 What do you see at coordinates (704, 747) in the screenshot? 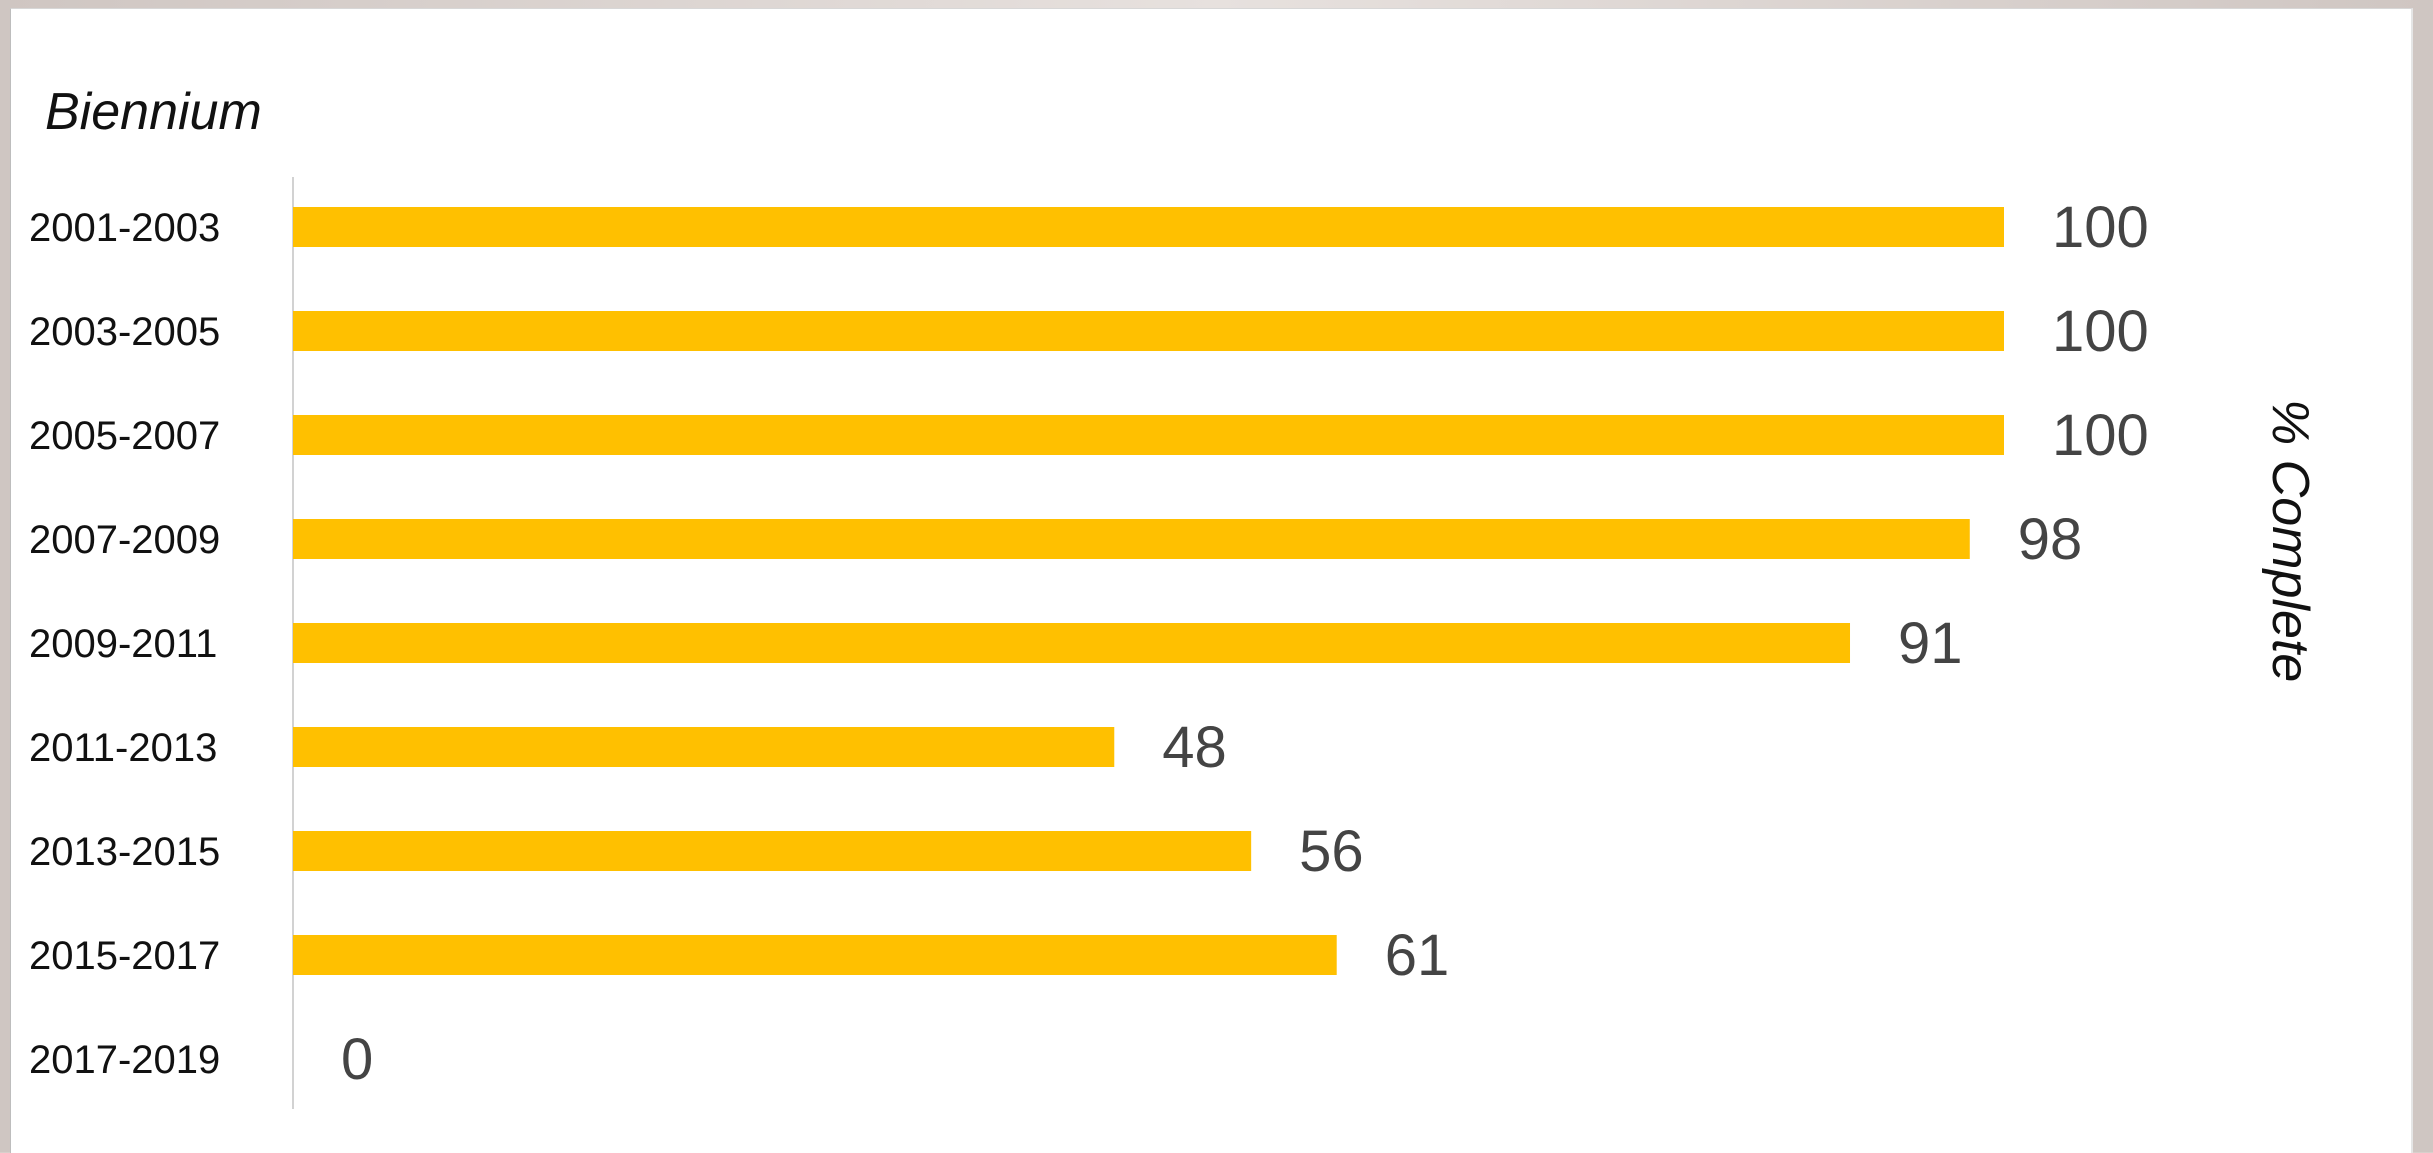
I see `bar-2011-2013` at bounding box center [704, 747].